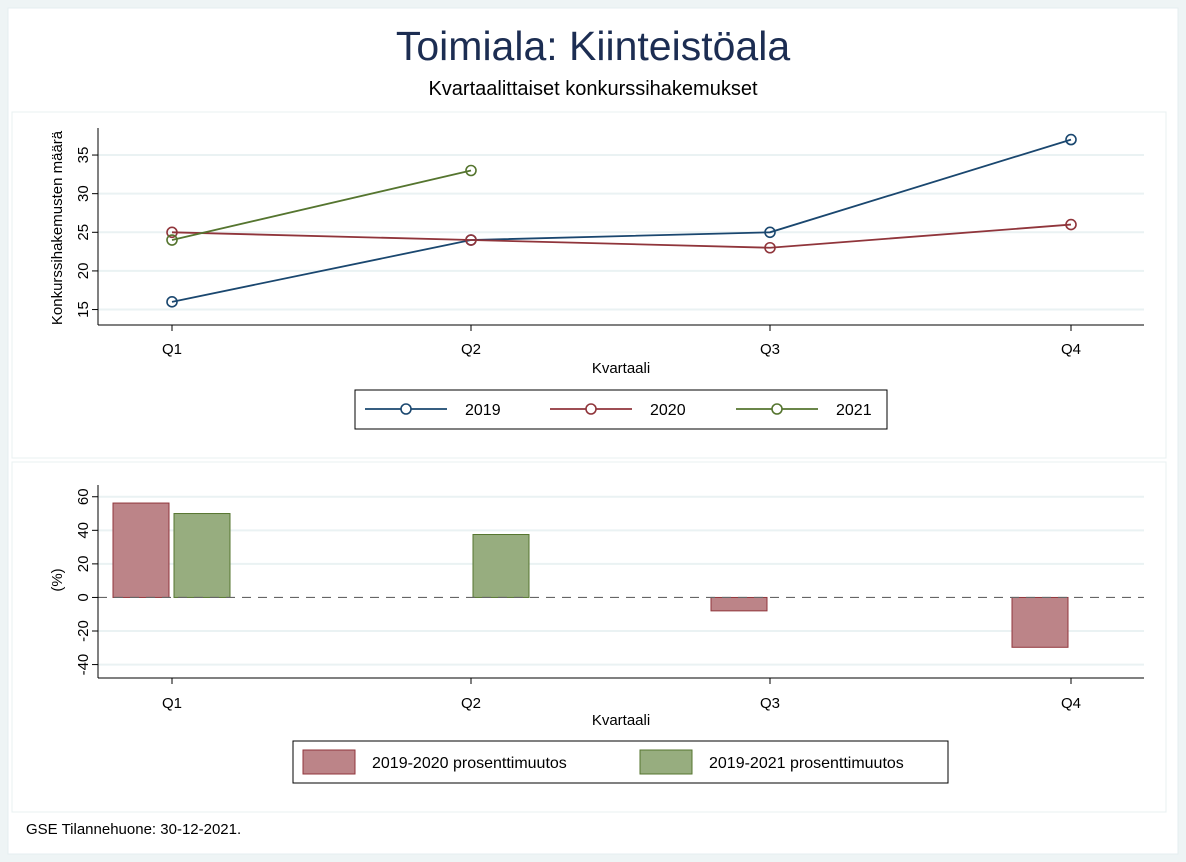 The image size is (1186, 862). I want to click on y-tick-label: -40, so click(83, 665).